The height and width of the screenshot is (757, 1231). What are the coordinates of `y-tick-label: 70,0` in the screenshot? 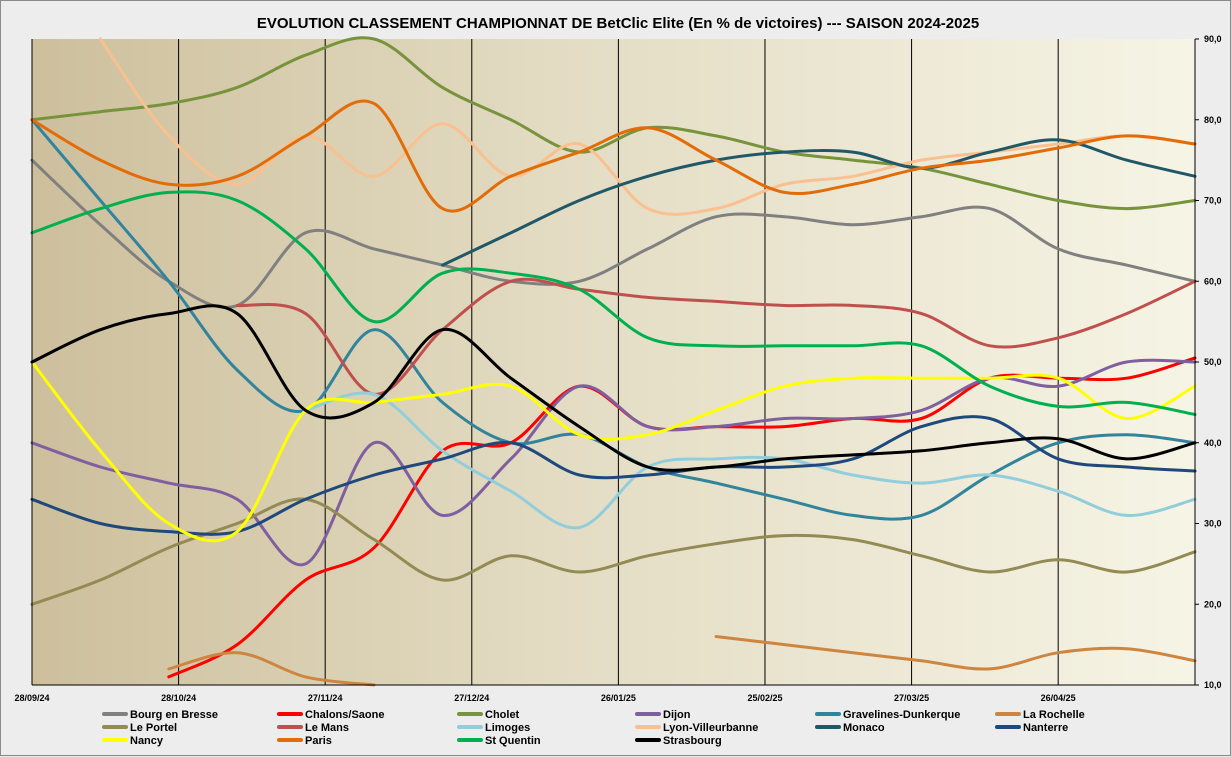 It's located at (1213, 201).